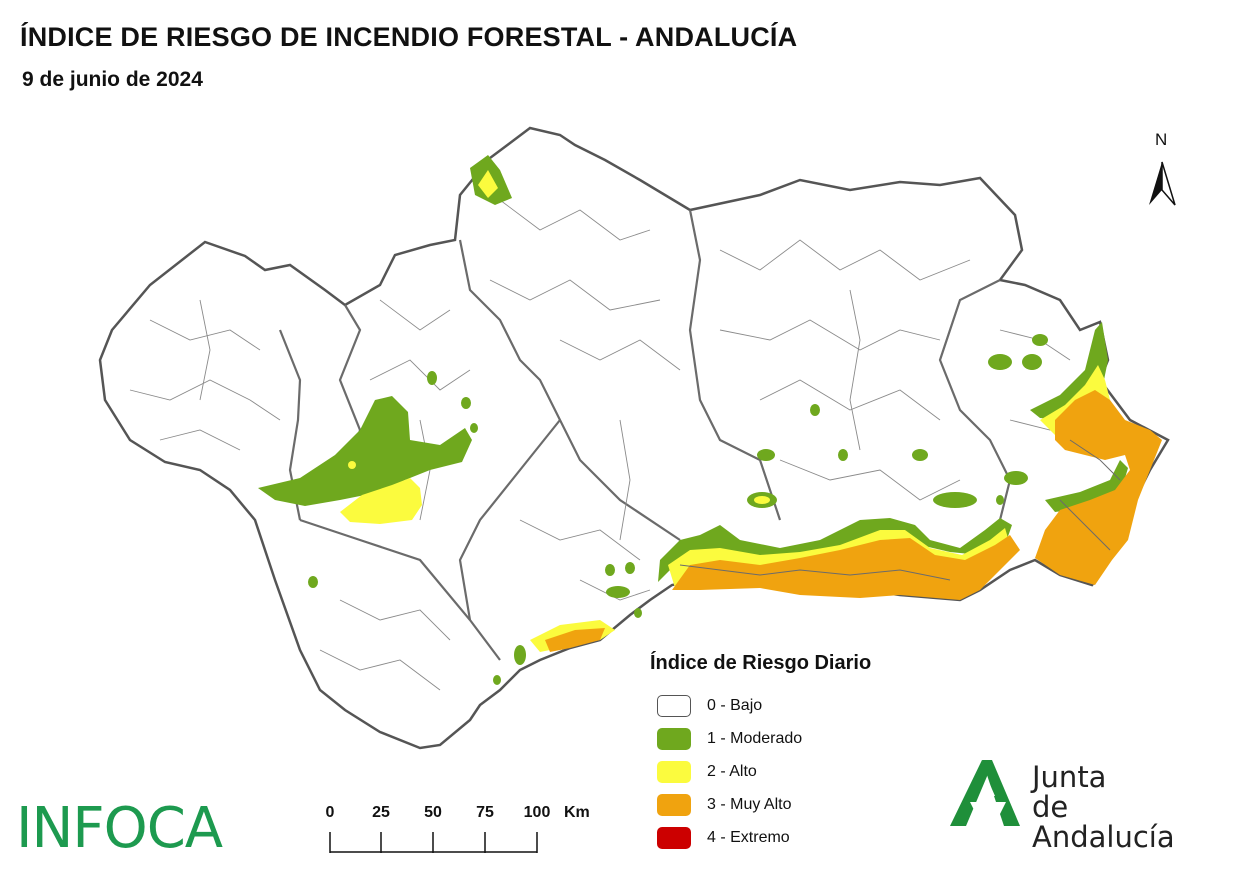  Describe the element at coordinates (1103, 822) in the screenshot. I see `junta-line-2: de Andalucía` at that location.